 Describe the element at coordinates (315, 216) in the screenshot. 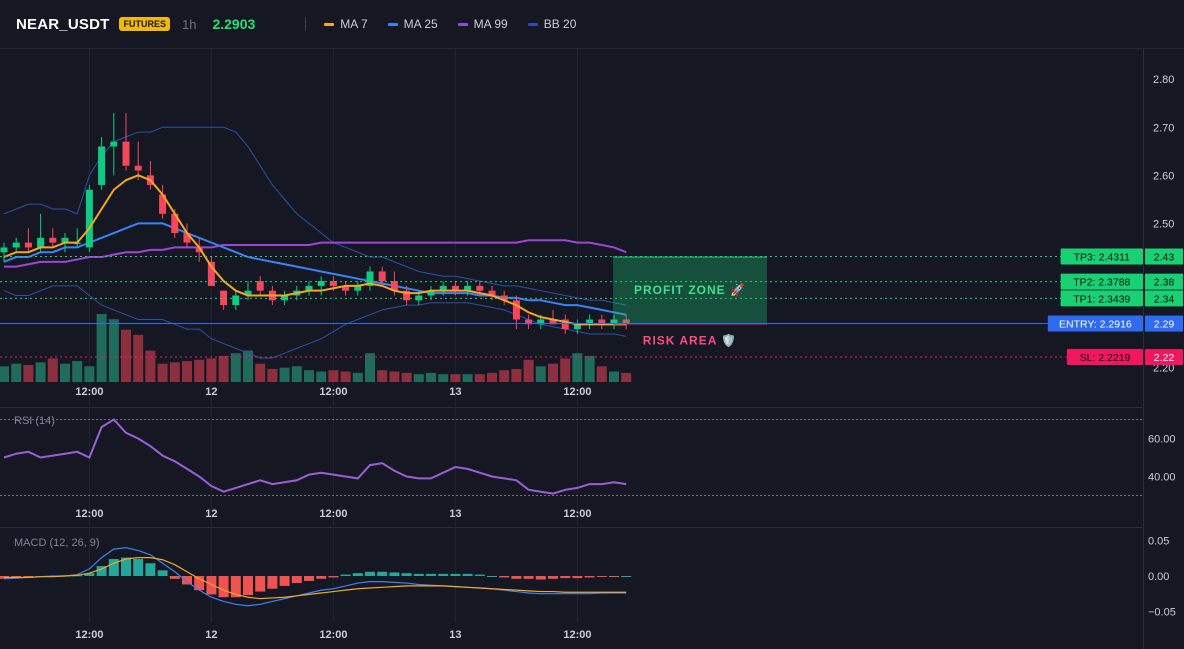

I see `bb-upper-line` at that location.